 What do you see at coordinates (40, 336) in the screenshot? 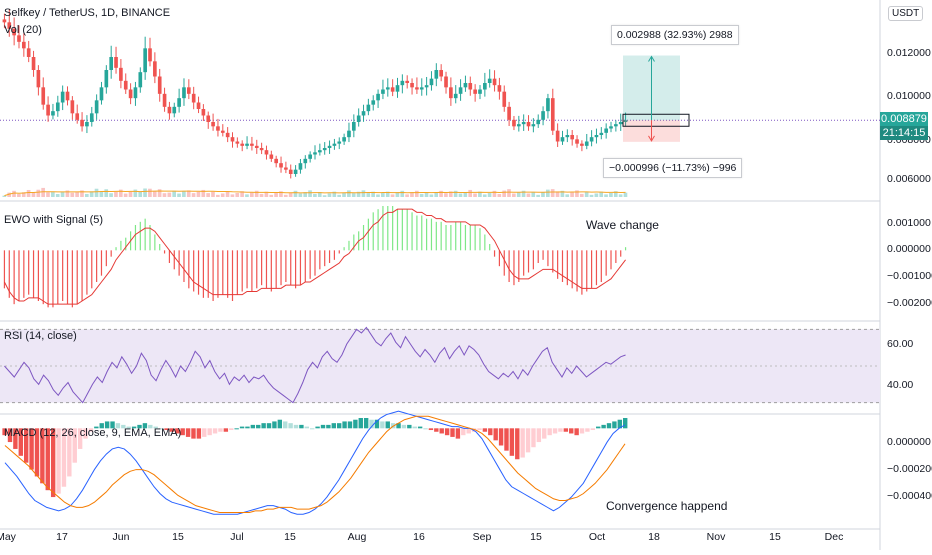
I see `rsi-title: RSI (14, close)` at bounding box center [40, 336].